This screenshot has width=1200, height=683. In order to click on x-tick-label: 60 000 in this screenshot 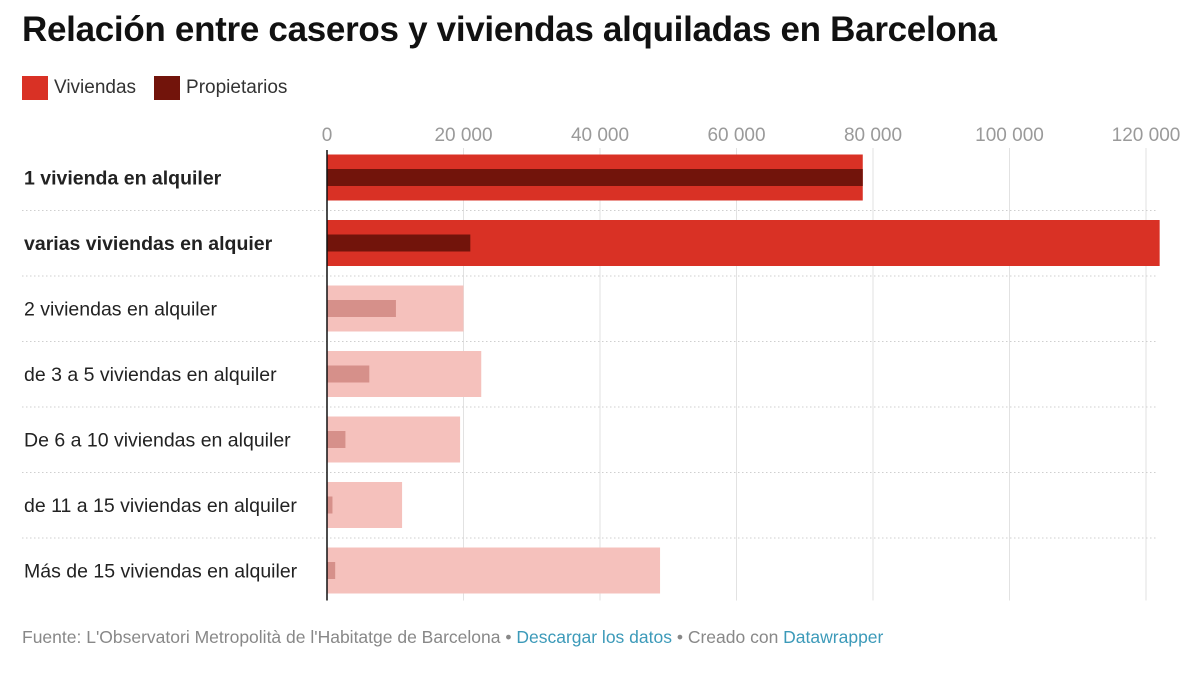, I will do `click(736, 135)`.